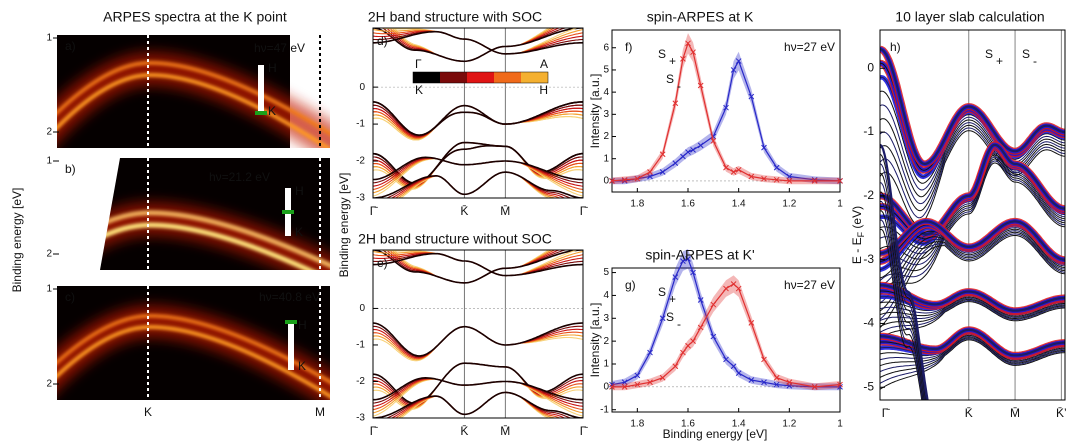 This screenshot has height=441, width=1073. I want to click on legend-sub: +, so click(672, 299).